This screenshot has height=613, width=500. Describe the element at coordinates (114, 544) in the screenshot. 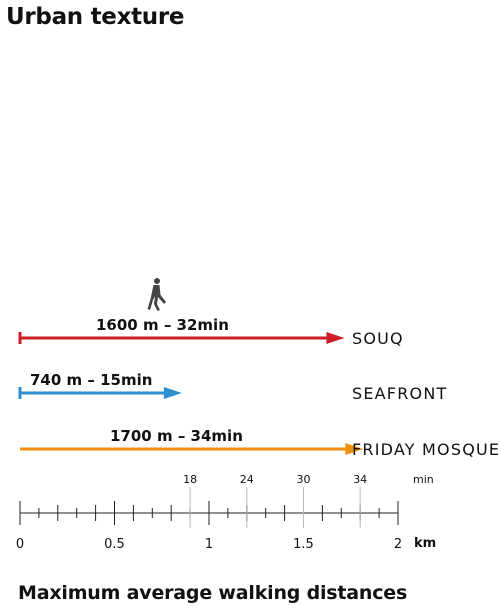

I see `km-tick-label: 0.5` at that location.